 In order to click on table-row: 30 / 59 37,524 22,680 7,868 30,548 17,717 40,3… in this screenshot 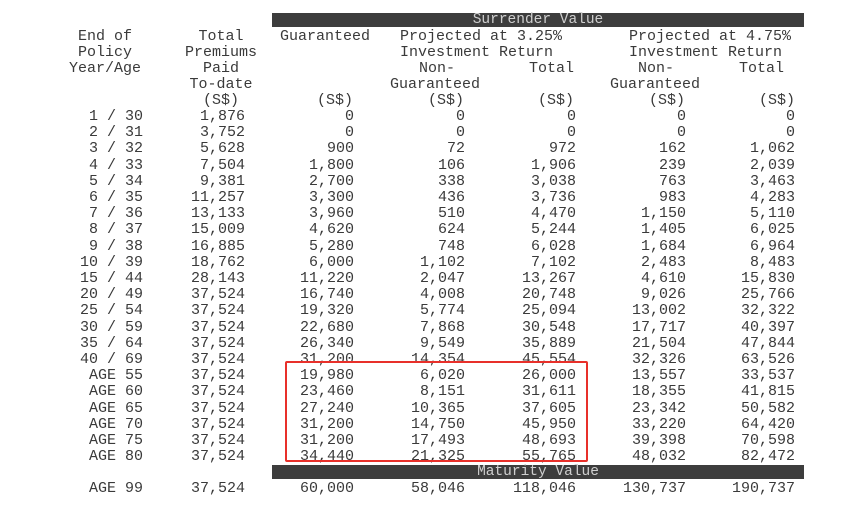, I will do `click(432, 327)`.